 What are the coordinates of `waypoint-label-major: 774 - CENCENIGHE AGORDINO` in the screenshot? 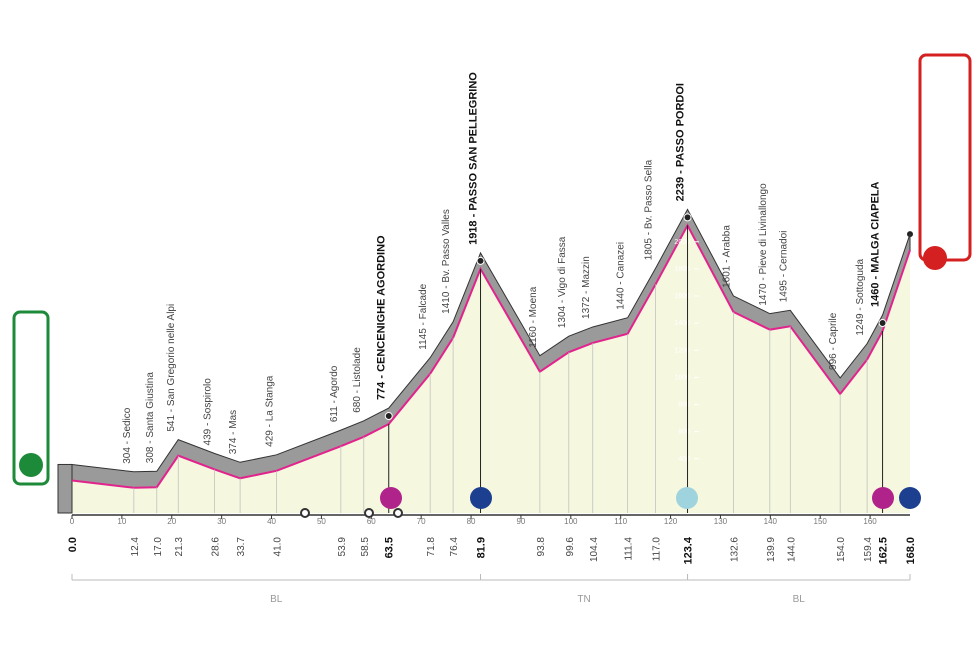 It's located at (382, 317).